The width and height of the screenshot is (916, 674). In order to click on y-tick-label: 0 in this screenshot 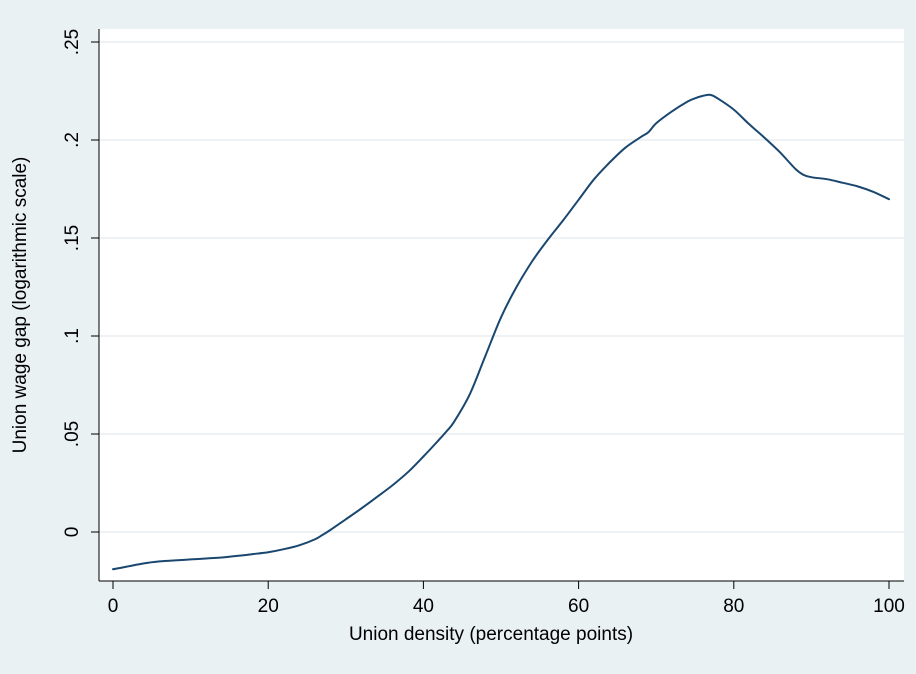, I will do `click(72, 532)`.